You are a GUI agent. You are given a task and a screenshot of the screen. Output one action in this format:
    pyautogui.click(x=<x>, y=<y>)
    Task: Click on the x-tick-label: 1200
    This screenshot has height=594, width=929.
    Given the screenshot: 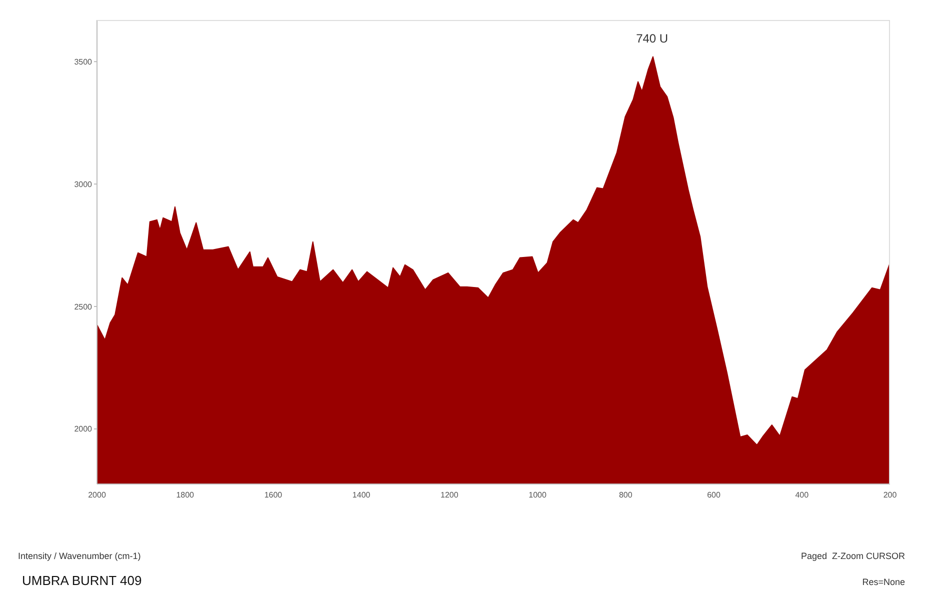 What is the action you would take?
    pyautogui.click(x=449, y=495)
    